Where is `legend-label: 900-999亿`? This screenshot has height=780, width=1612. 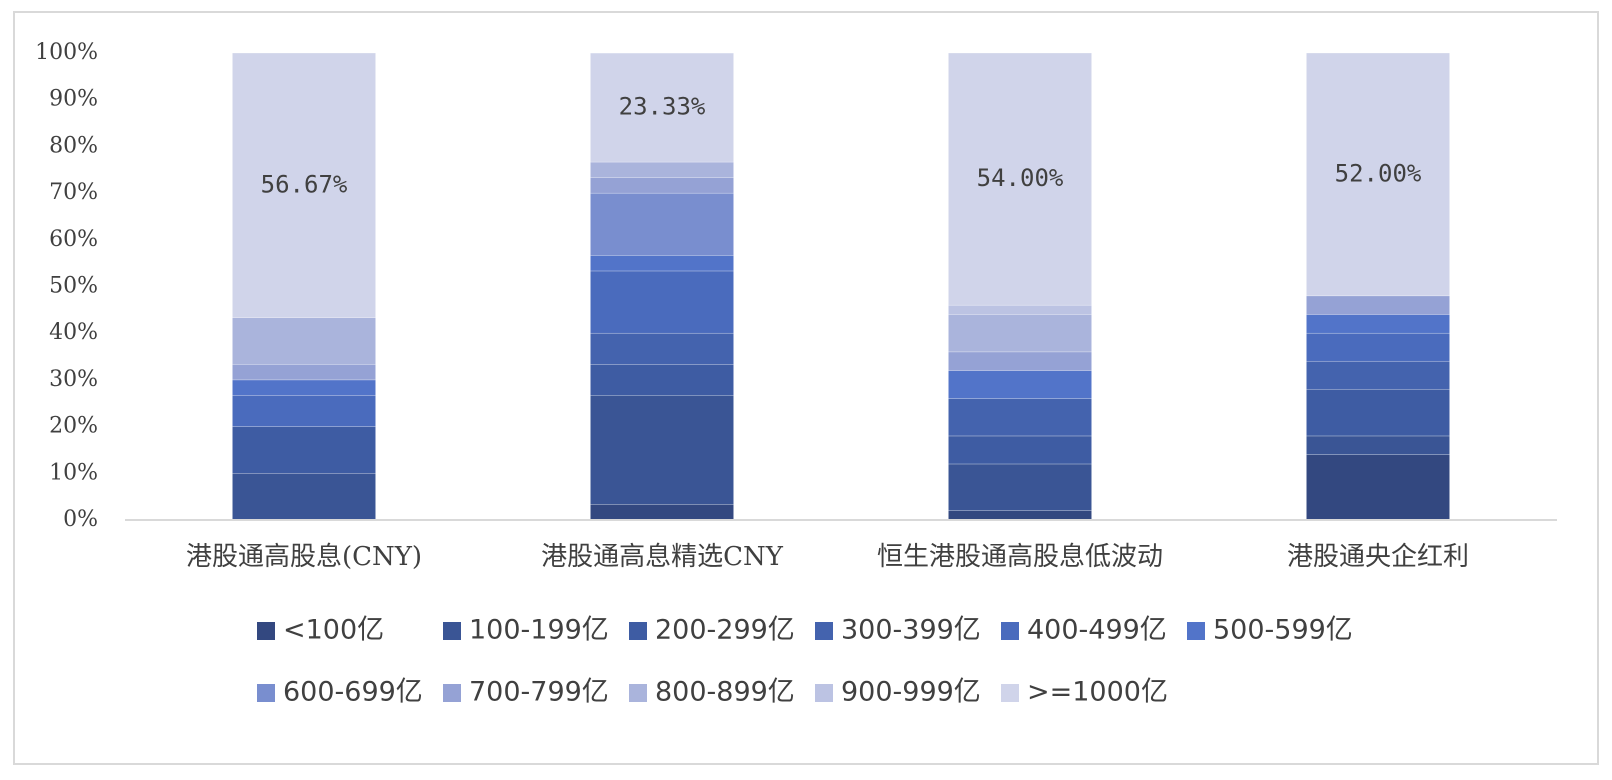 legend-label: 900-999亿 is located at coordinates (911, 692).